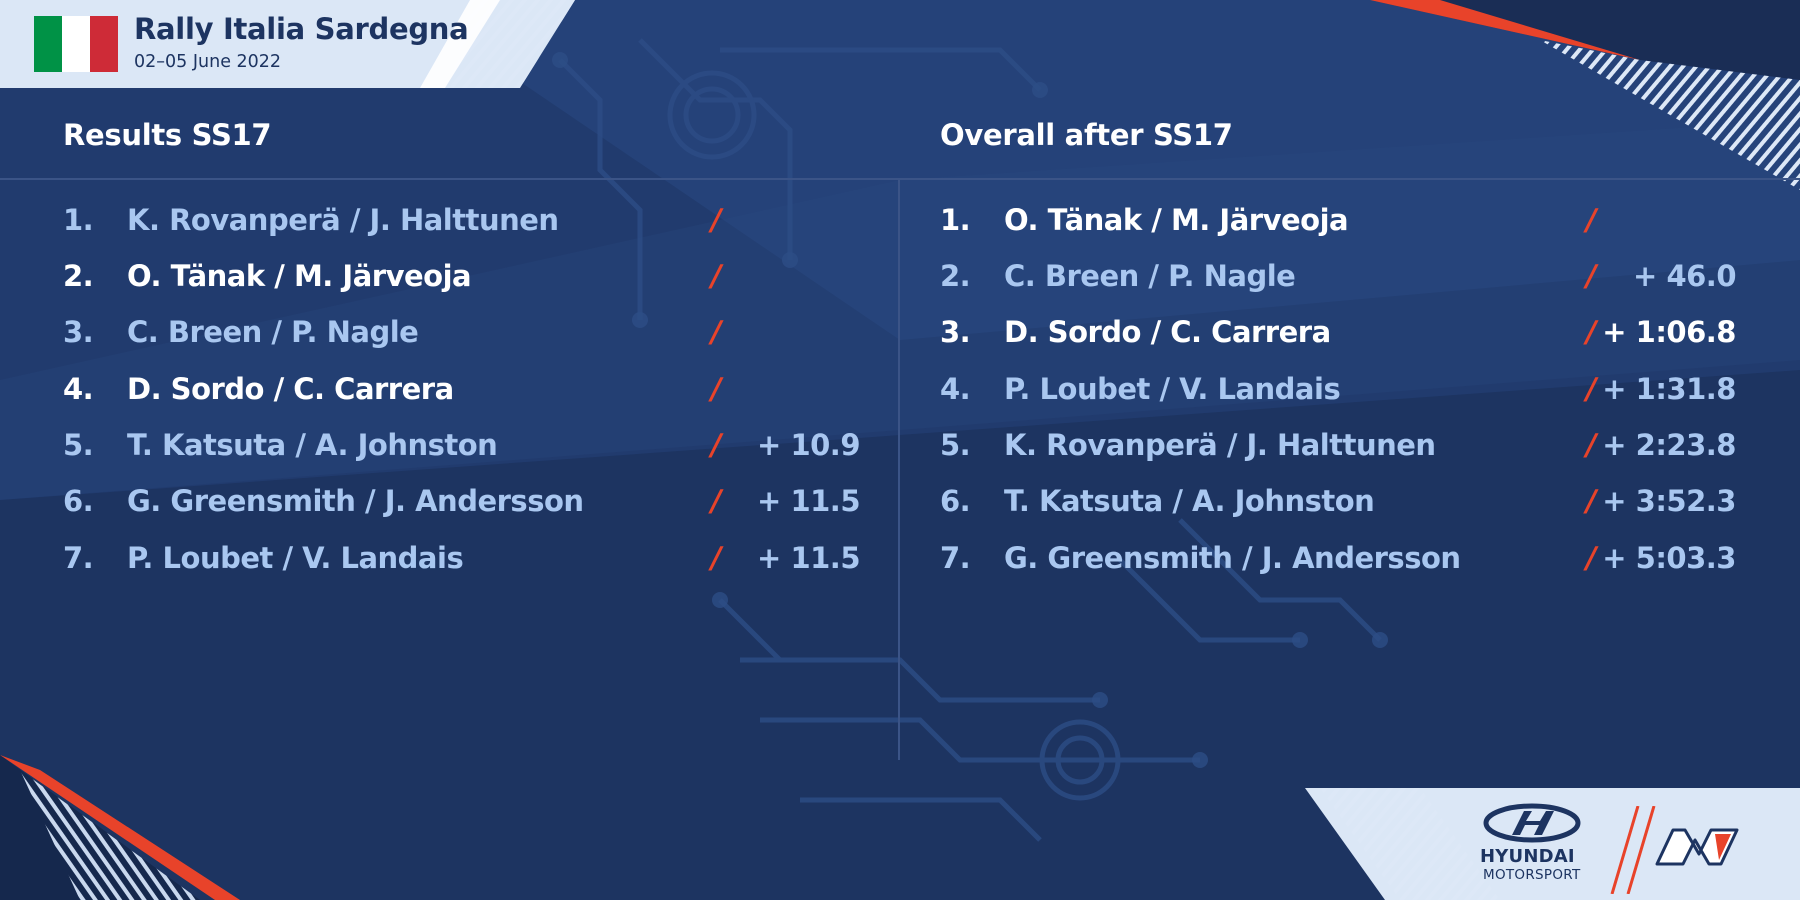 This screenshot has height=900, width=1800. I want to click on results-row: 1. K. Rovanperä / J. Halttunen /, so click(461, 220).